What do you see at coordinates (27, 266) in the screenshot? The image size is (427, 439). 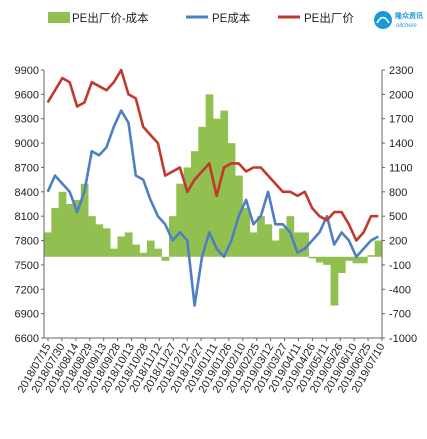 I see `y-left-tick-label: 7500` at bounding box center [27, 266].